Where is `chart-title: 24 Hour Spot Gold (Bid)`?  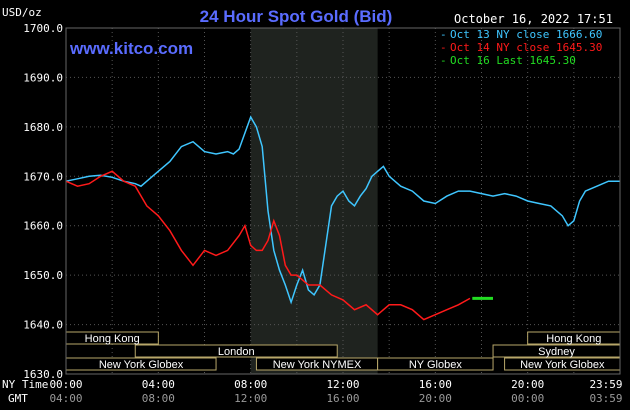 chart-title: 24 Hour Spot Gold (Bid) is located at coordinates (296, 16).